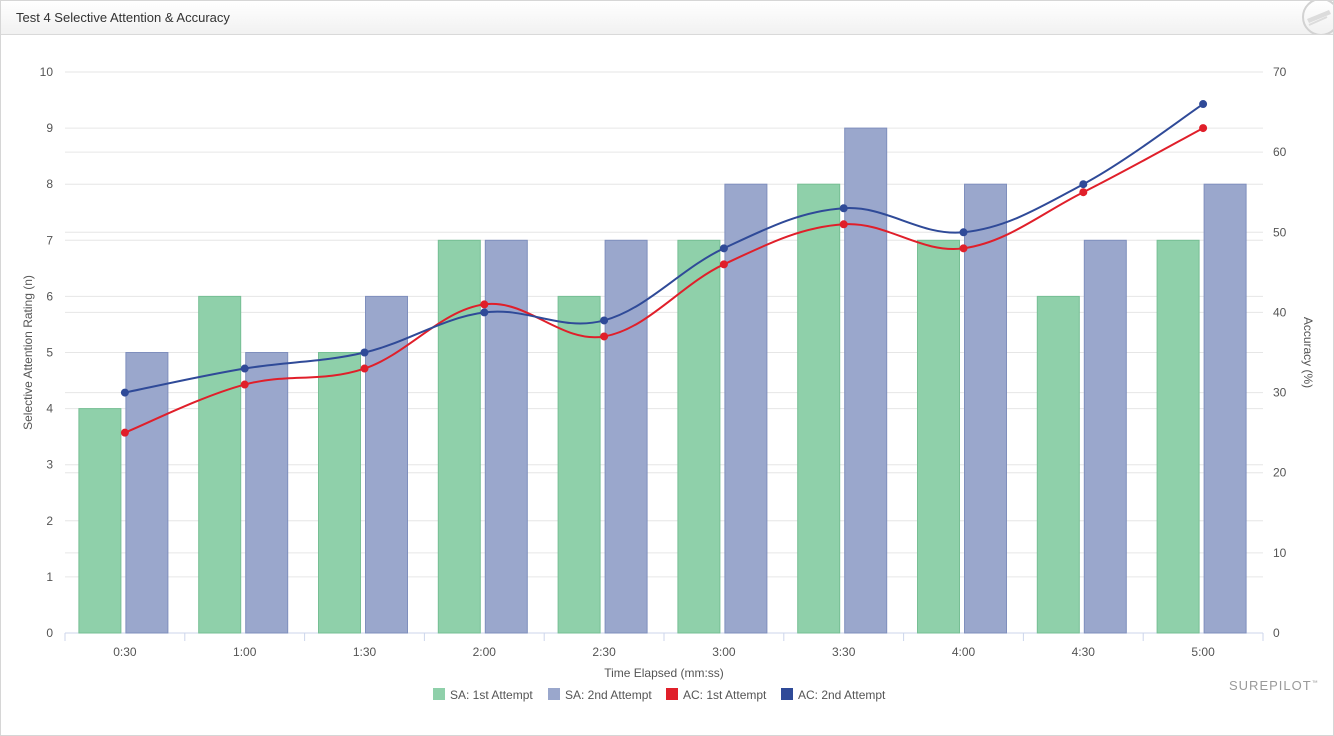  I want to click on y-tick-label: 6, so click(49, 296).